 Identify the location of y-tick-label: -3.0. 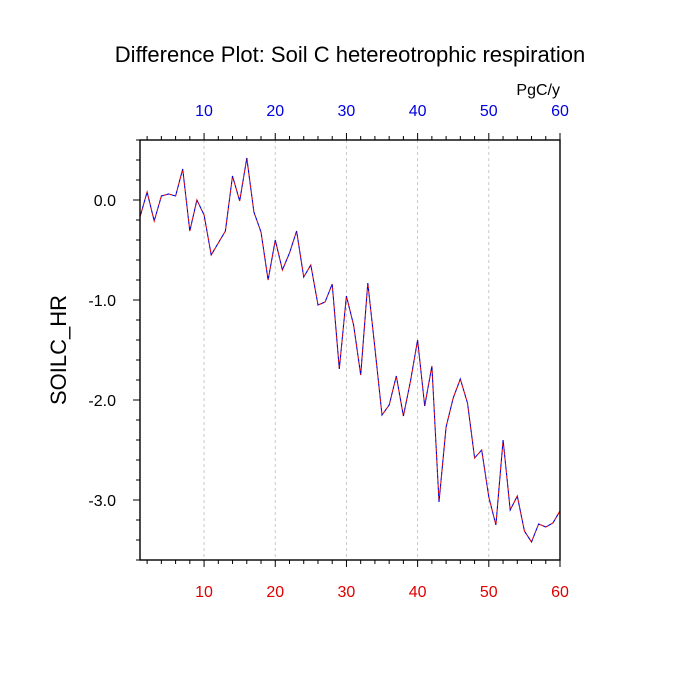
(102, 501).